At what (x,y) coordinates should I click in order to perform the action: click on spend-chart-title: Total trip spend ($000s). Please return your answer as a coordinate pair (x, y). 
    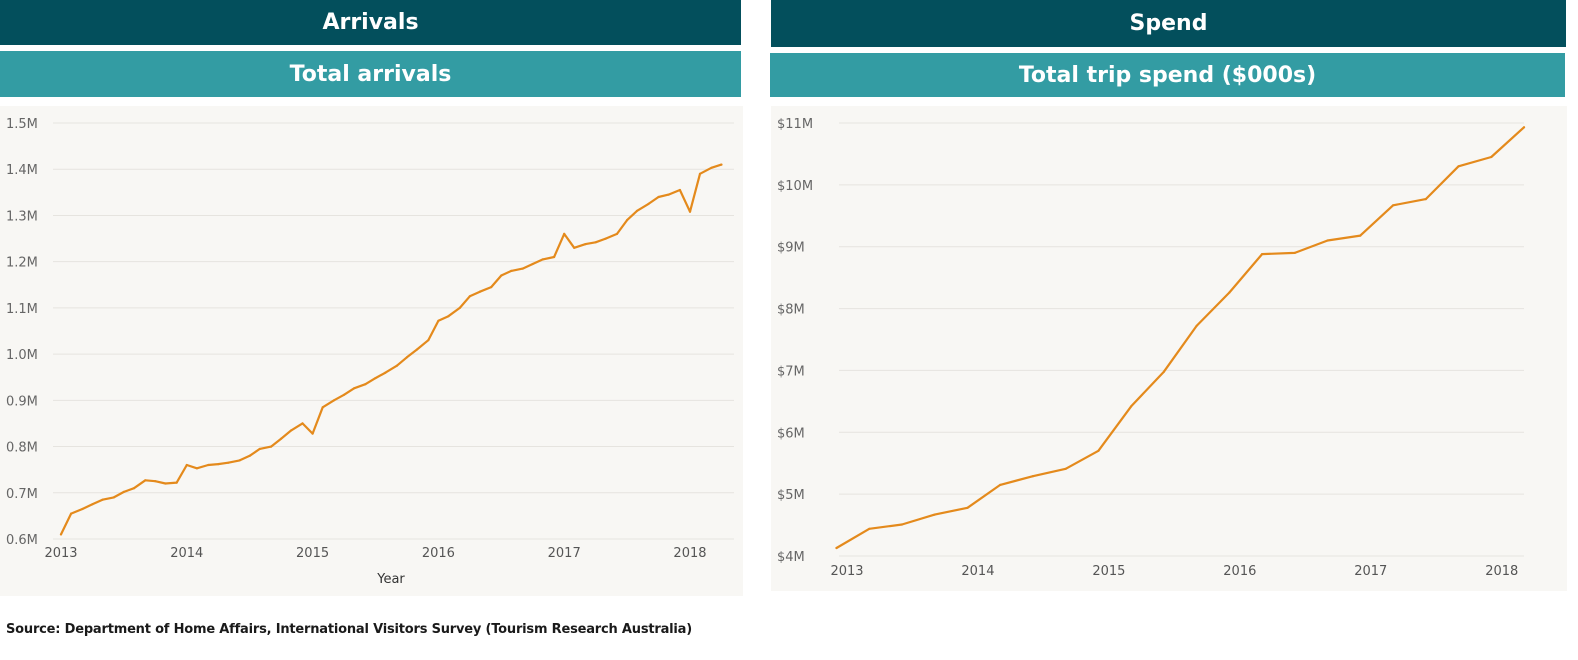
    Looking at the image, I should click on (1167, 75).